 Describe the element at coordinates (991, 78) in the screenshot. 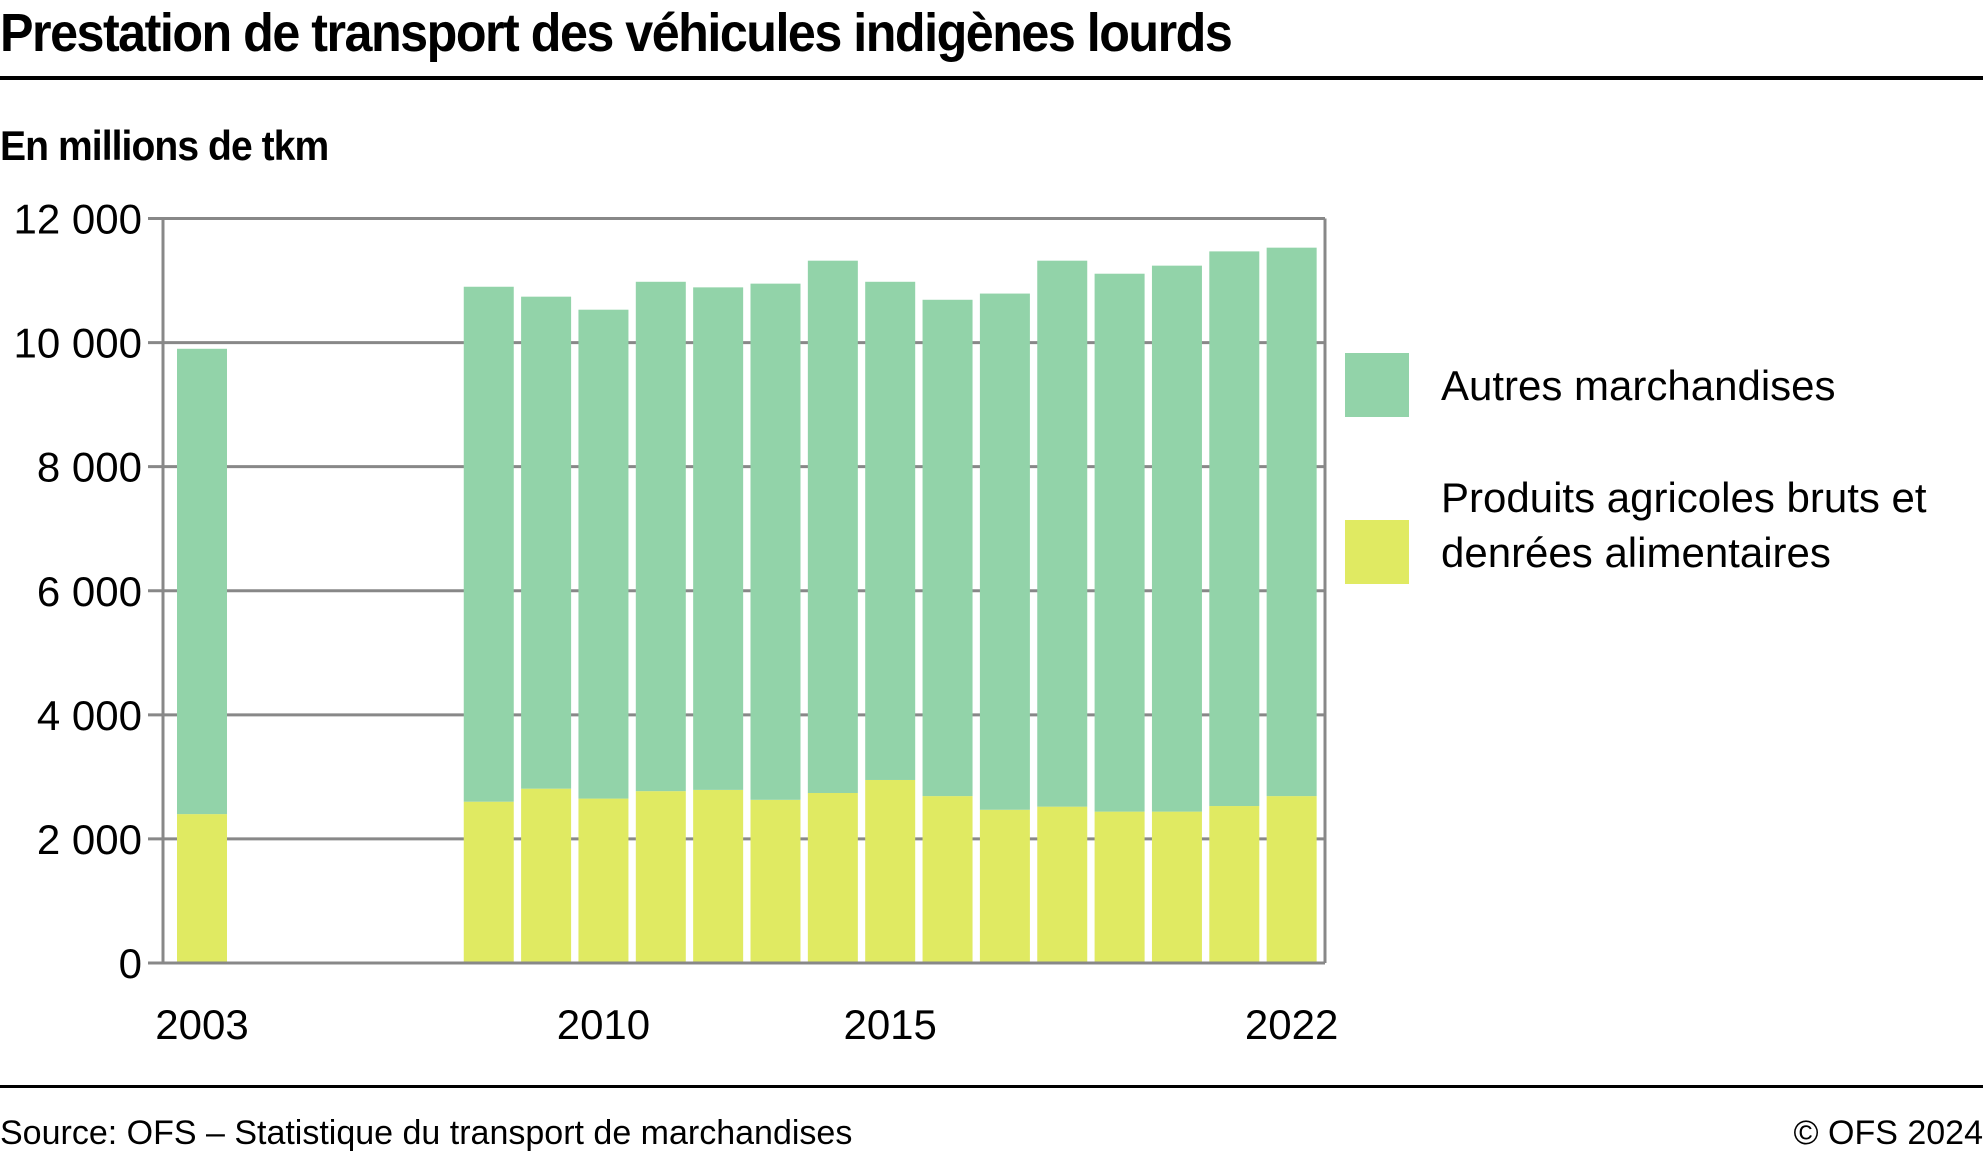

I see `title-divider` at that location.